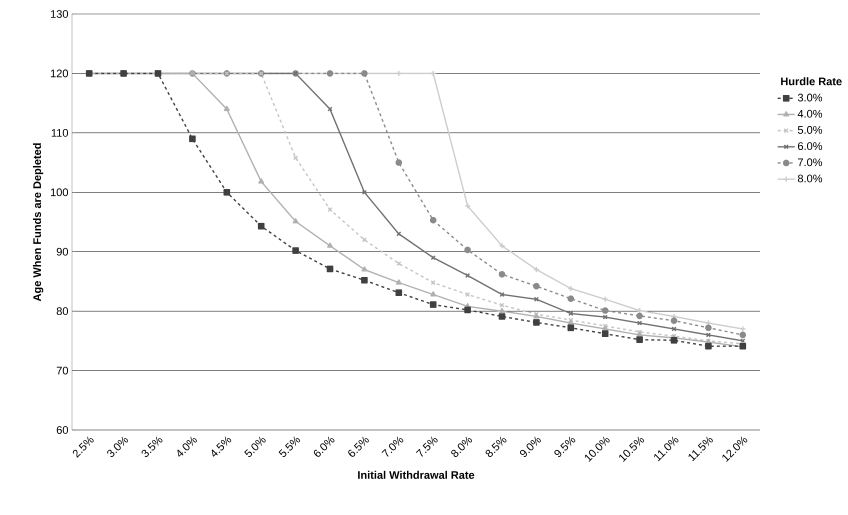  Describe the element at coordinates (62, 430) in the screenshot. I see `y-tick-label: 60` at that location.